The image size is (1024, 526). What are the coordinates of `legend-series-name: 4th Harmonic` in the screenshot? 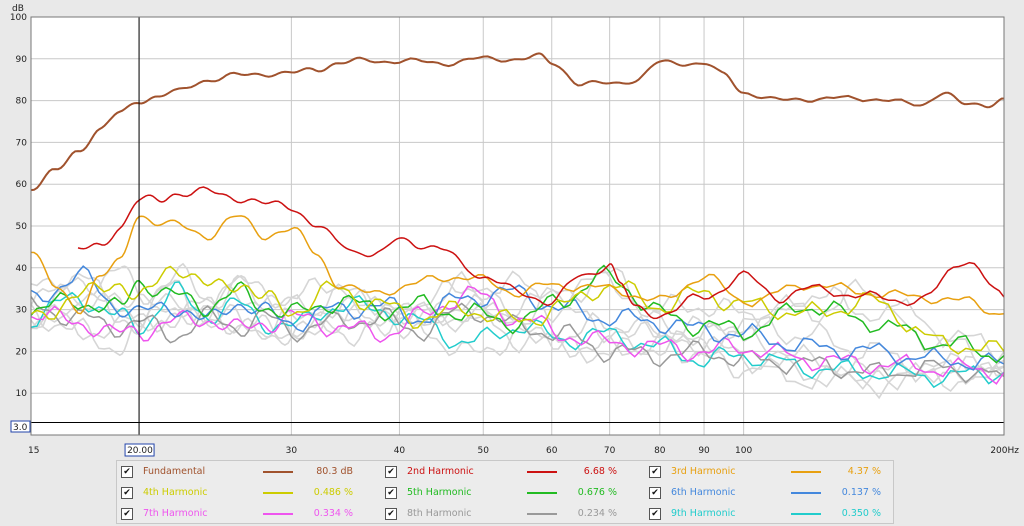 It's located at (175, 492).